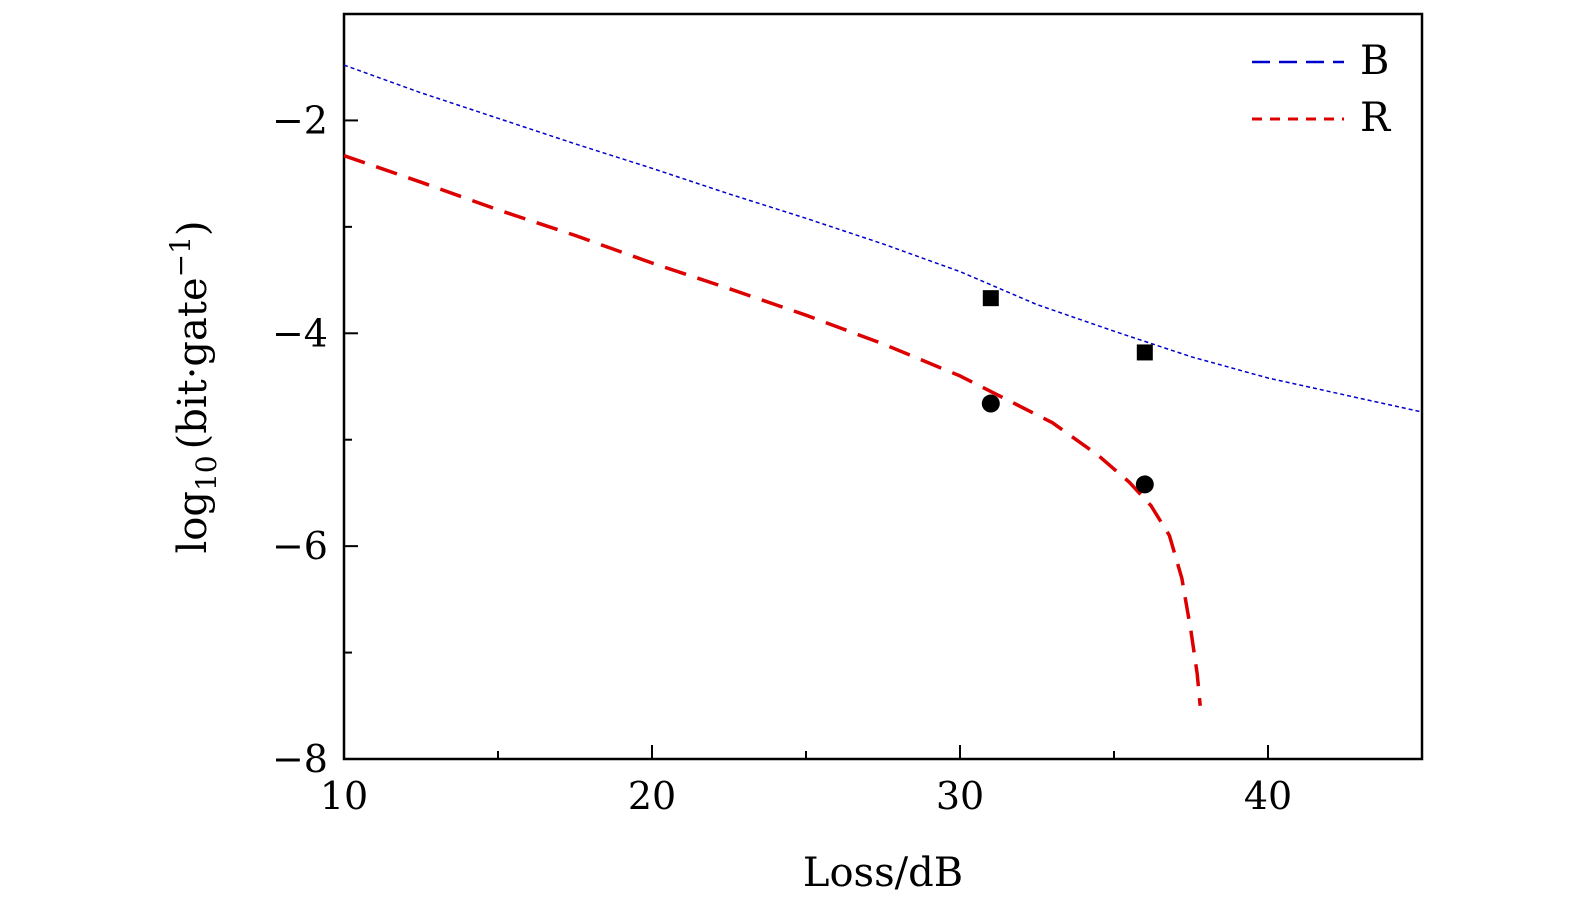 The width and height of the screenshot is (1575, 915). I want to click on legend-label-b: B, so click(1374, 61).